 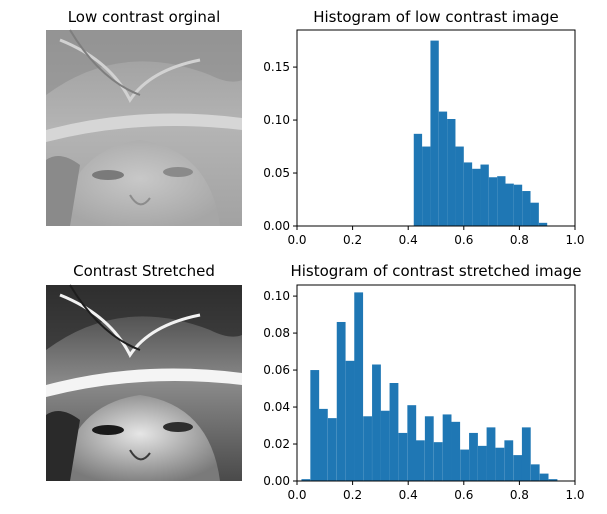 I want to click on low-contrast-image-panel: Low contrast orginal, so click(x=144, y=117).